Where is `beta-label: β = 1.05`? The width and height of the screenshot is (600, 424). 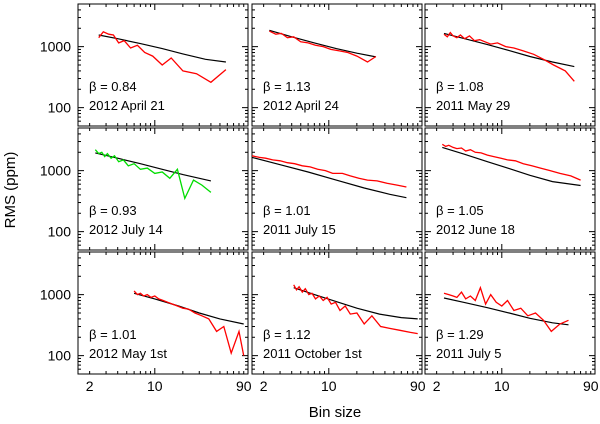
beta-label: β = 1.05 is located at coordinates (460, 210).